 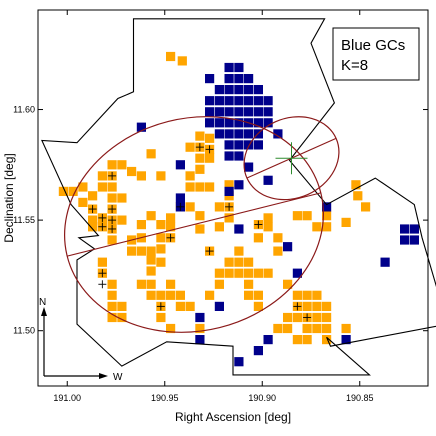 I want to click on x-tick-label: 190.90, so click(x=262, y=398).